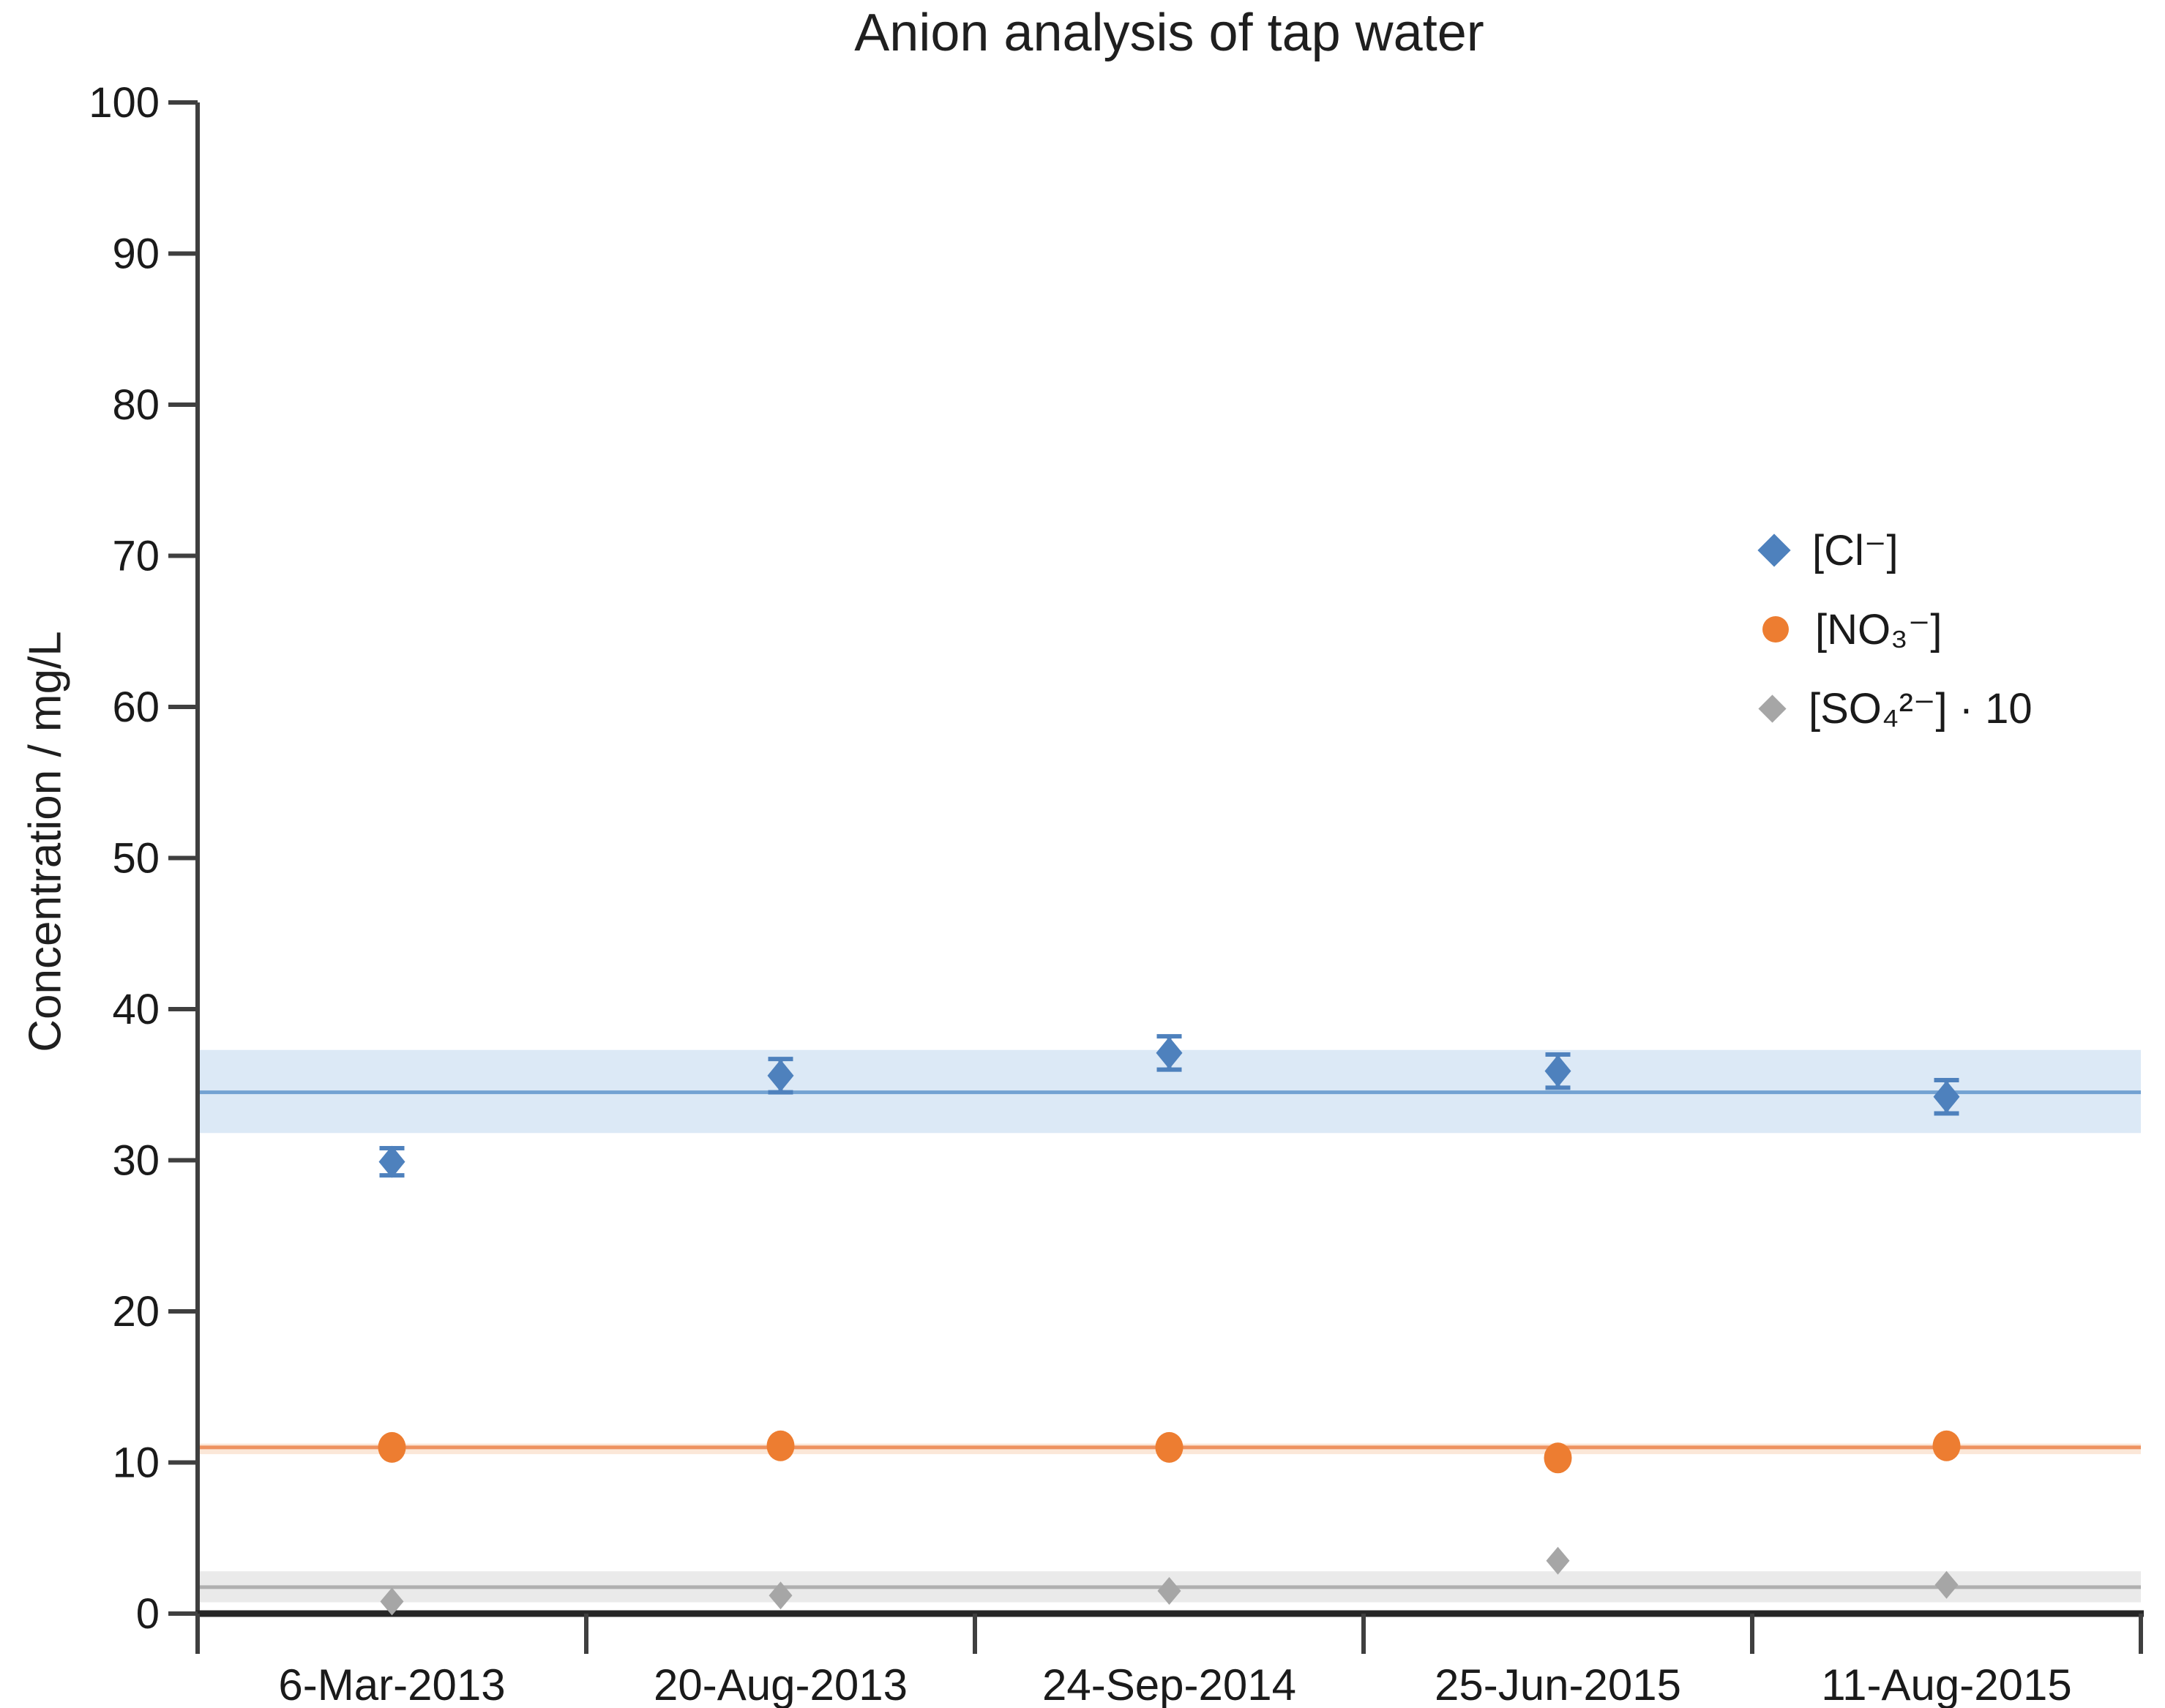 The height and width of the screenshot is (1708, 2165). What do you see at coordinates (1169, 1684) in the screenshot?
I see `x-category-label: 24-Sep-2014` at bounding box center [1169, 1684].